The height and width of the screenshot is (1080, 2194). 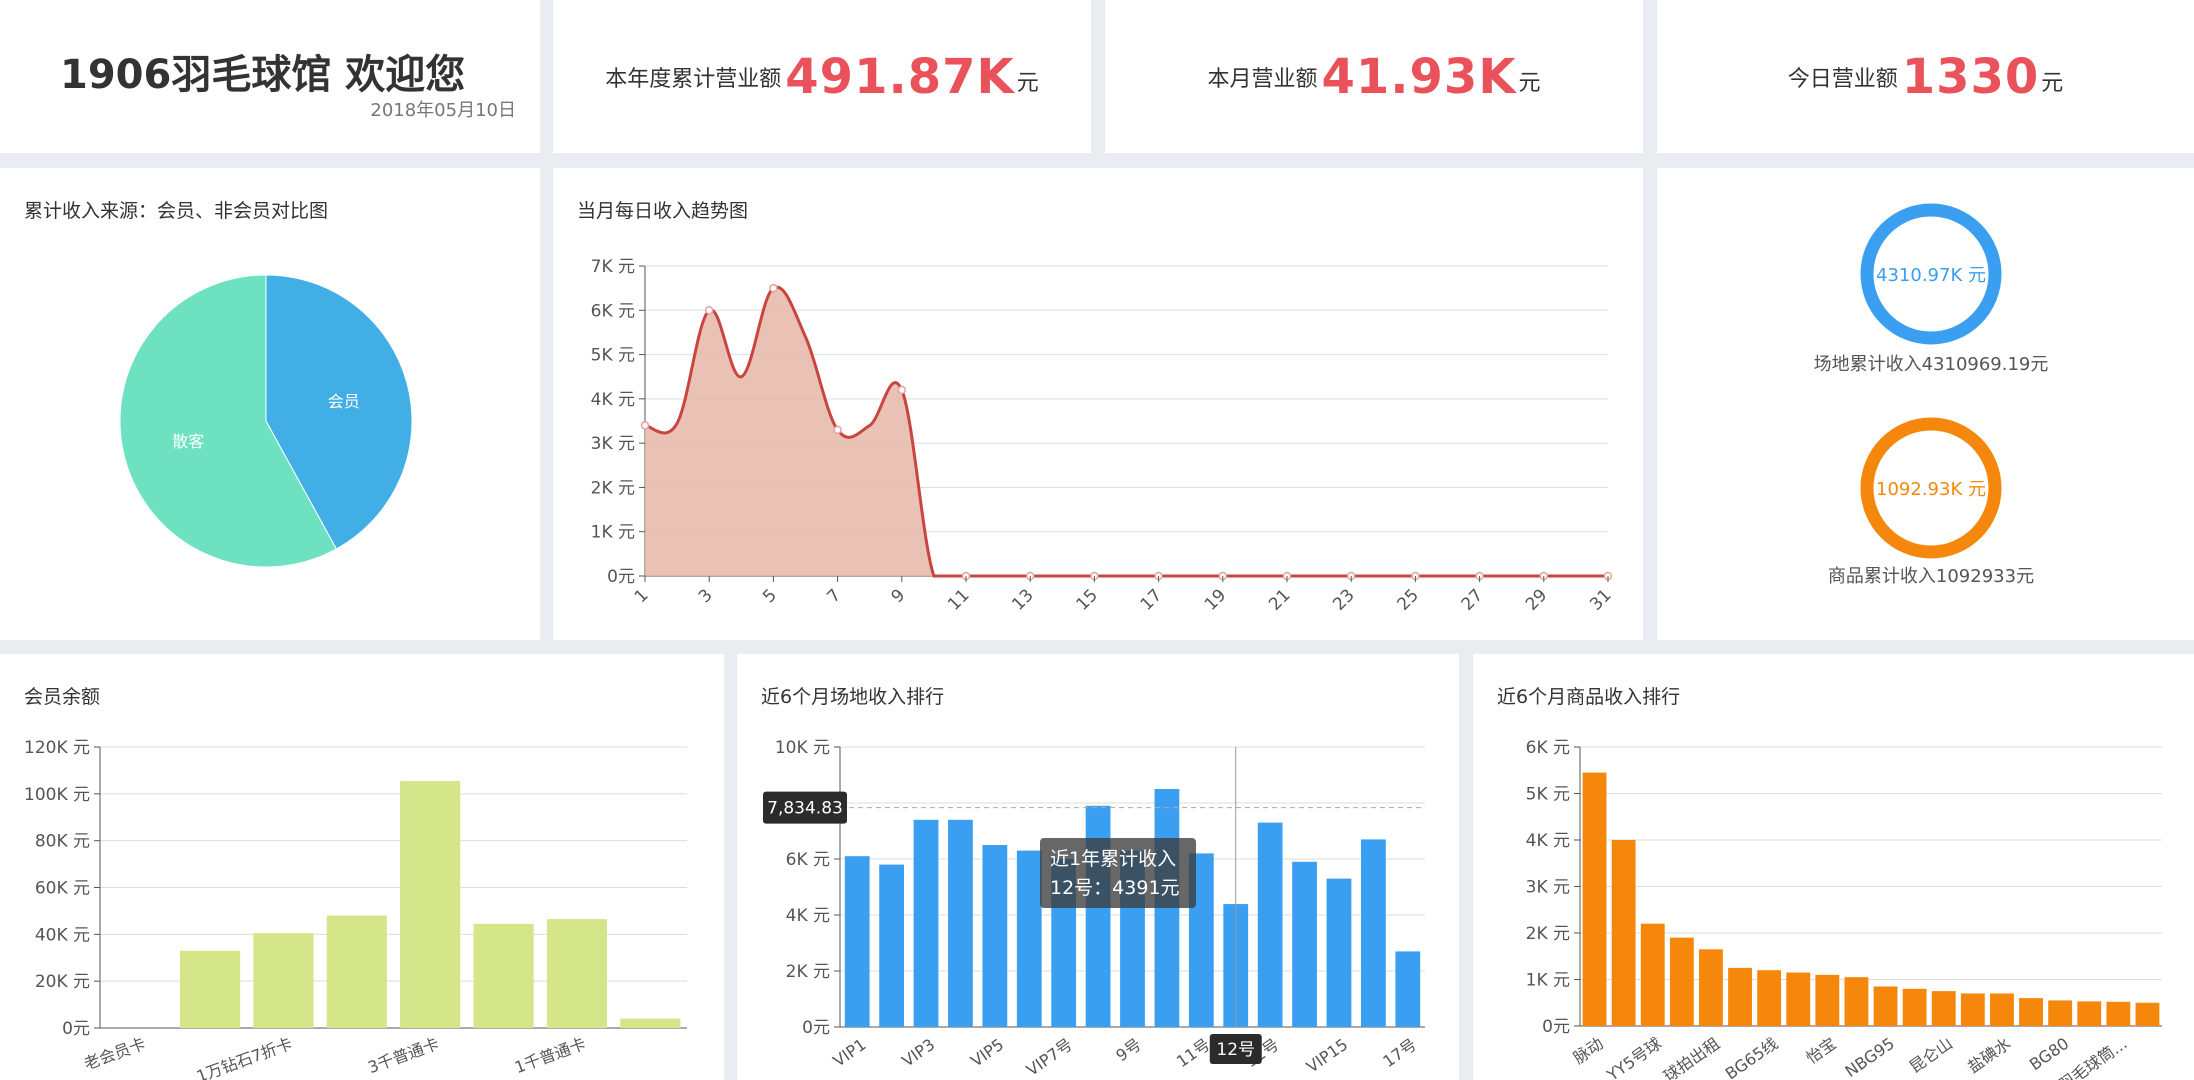 What do you see at coordinates (1327, 1056) in the screenshot?
I see `venue-xtick-label: VIP15` at bounding box center [1327, 1056].